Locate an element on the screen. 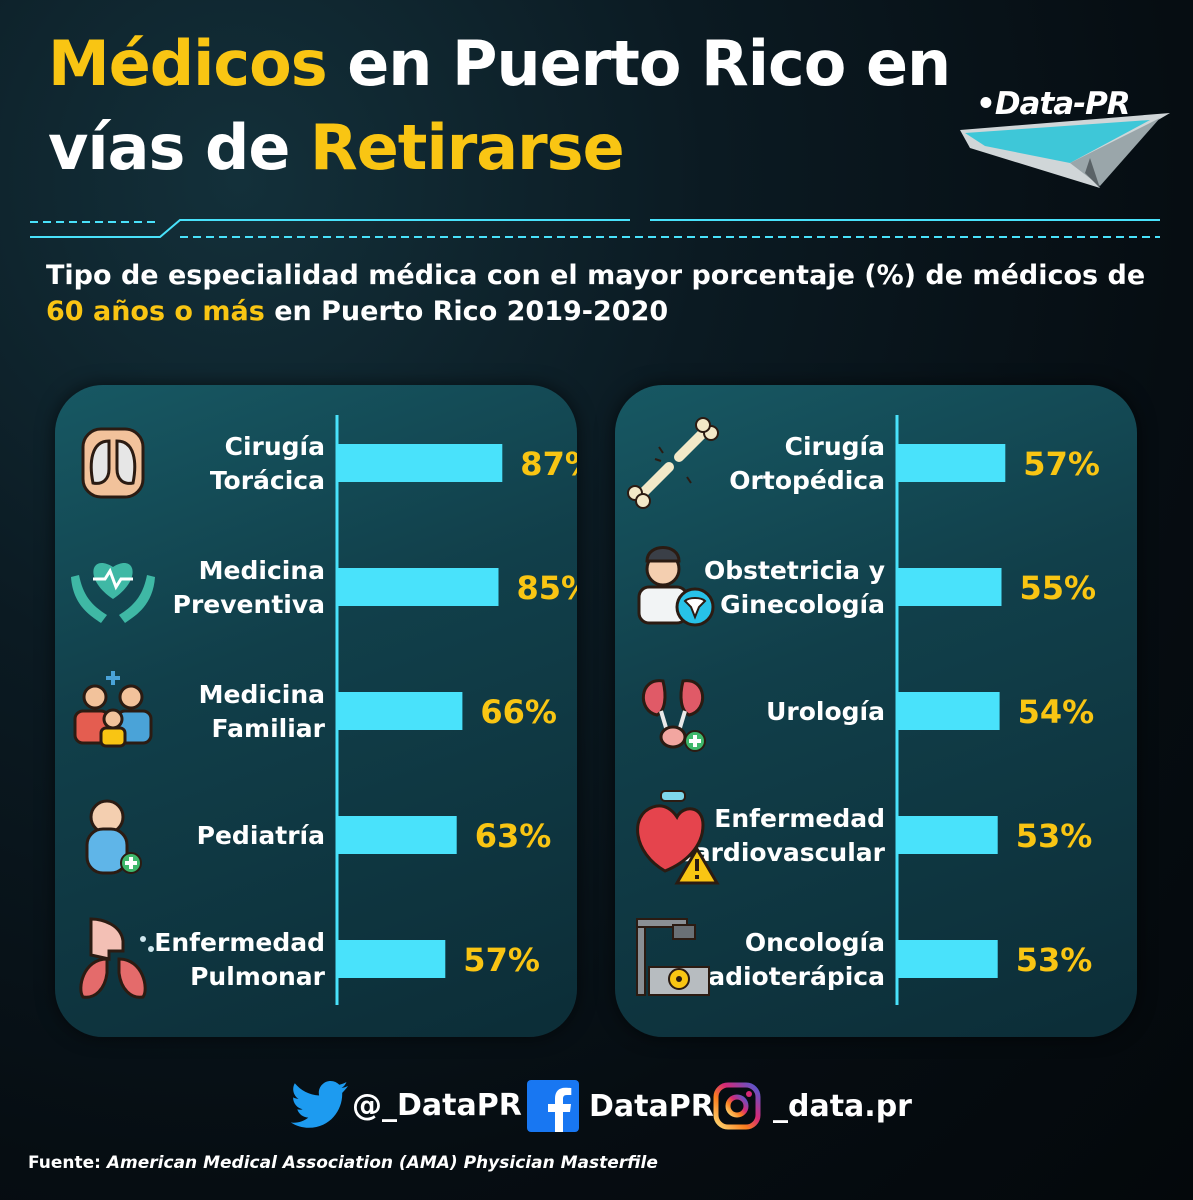 The height and width of the screenshot is (1200, 1193). title-highlight-1: Médicos is located at coordinates (188, 63).